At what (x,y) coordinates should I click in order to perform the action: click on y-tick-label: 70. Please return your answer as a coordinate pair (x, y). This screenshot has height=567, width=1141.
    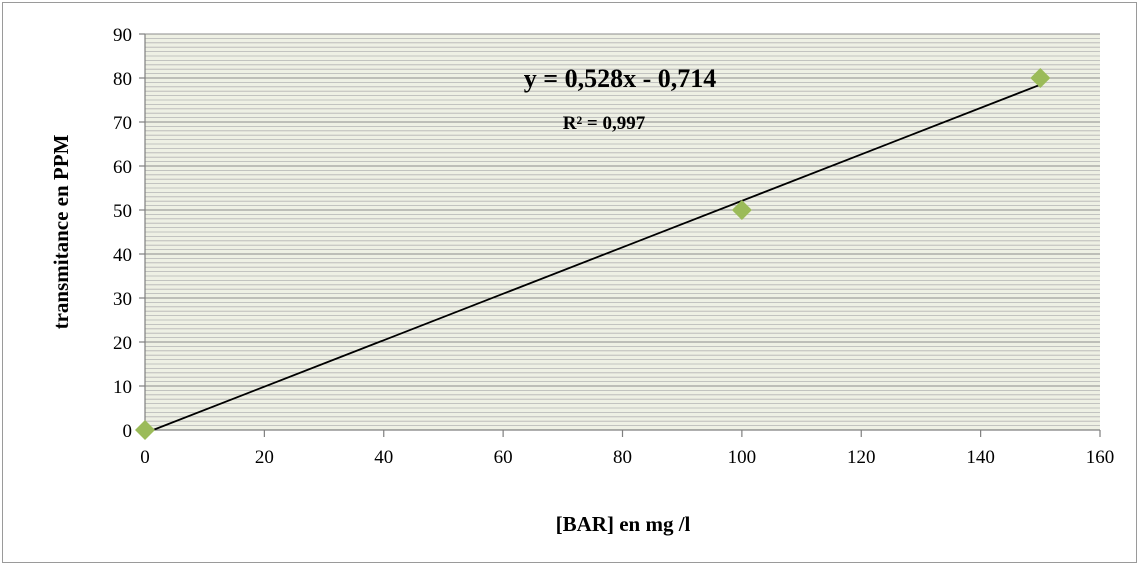
    Looking at the image, I should click on (122, 123).